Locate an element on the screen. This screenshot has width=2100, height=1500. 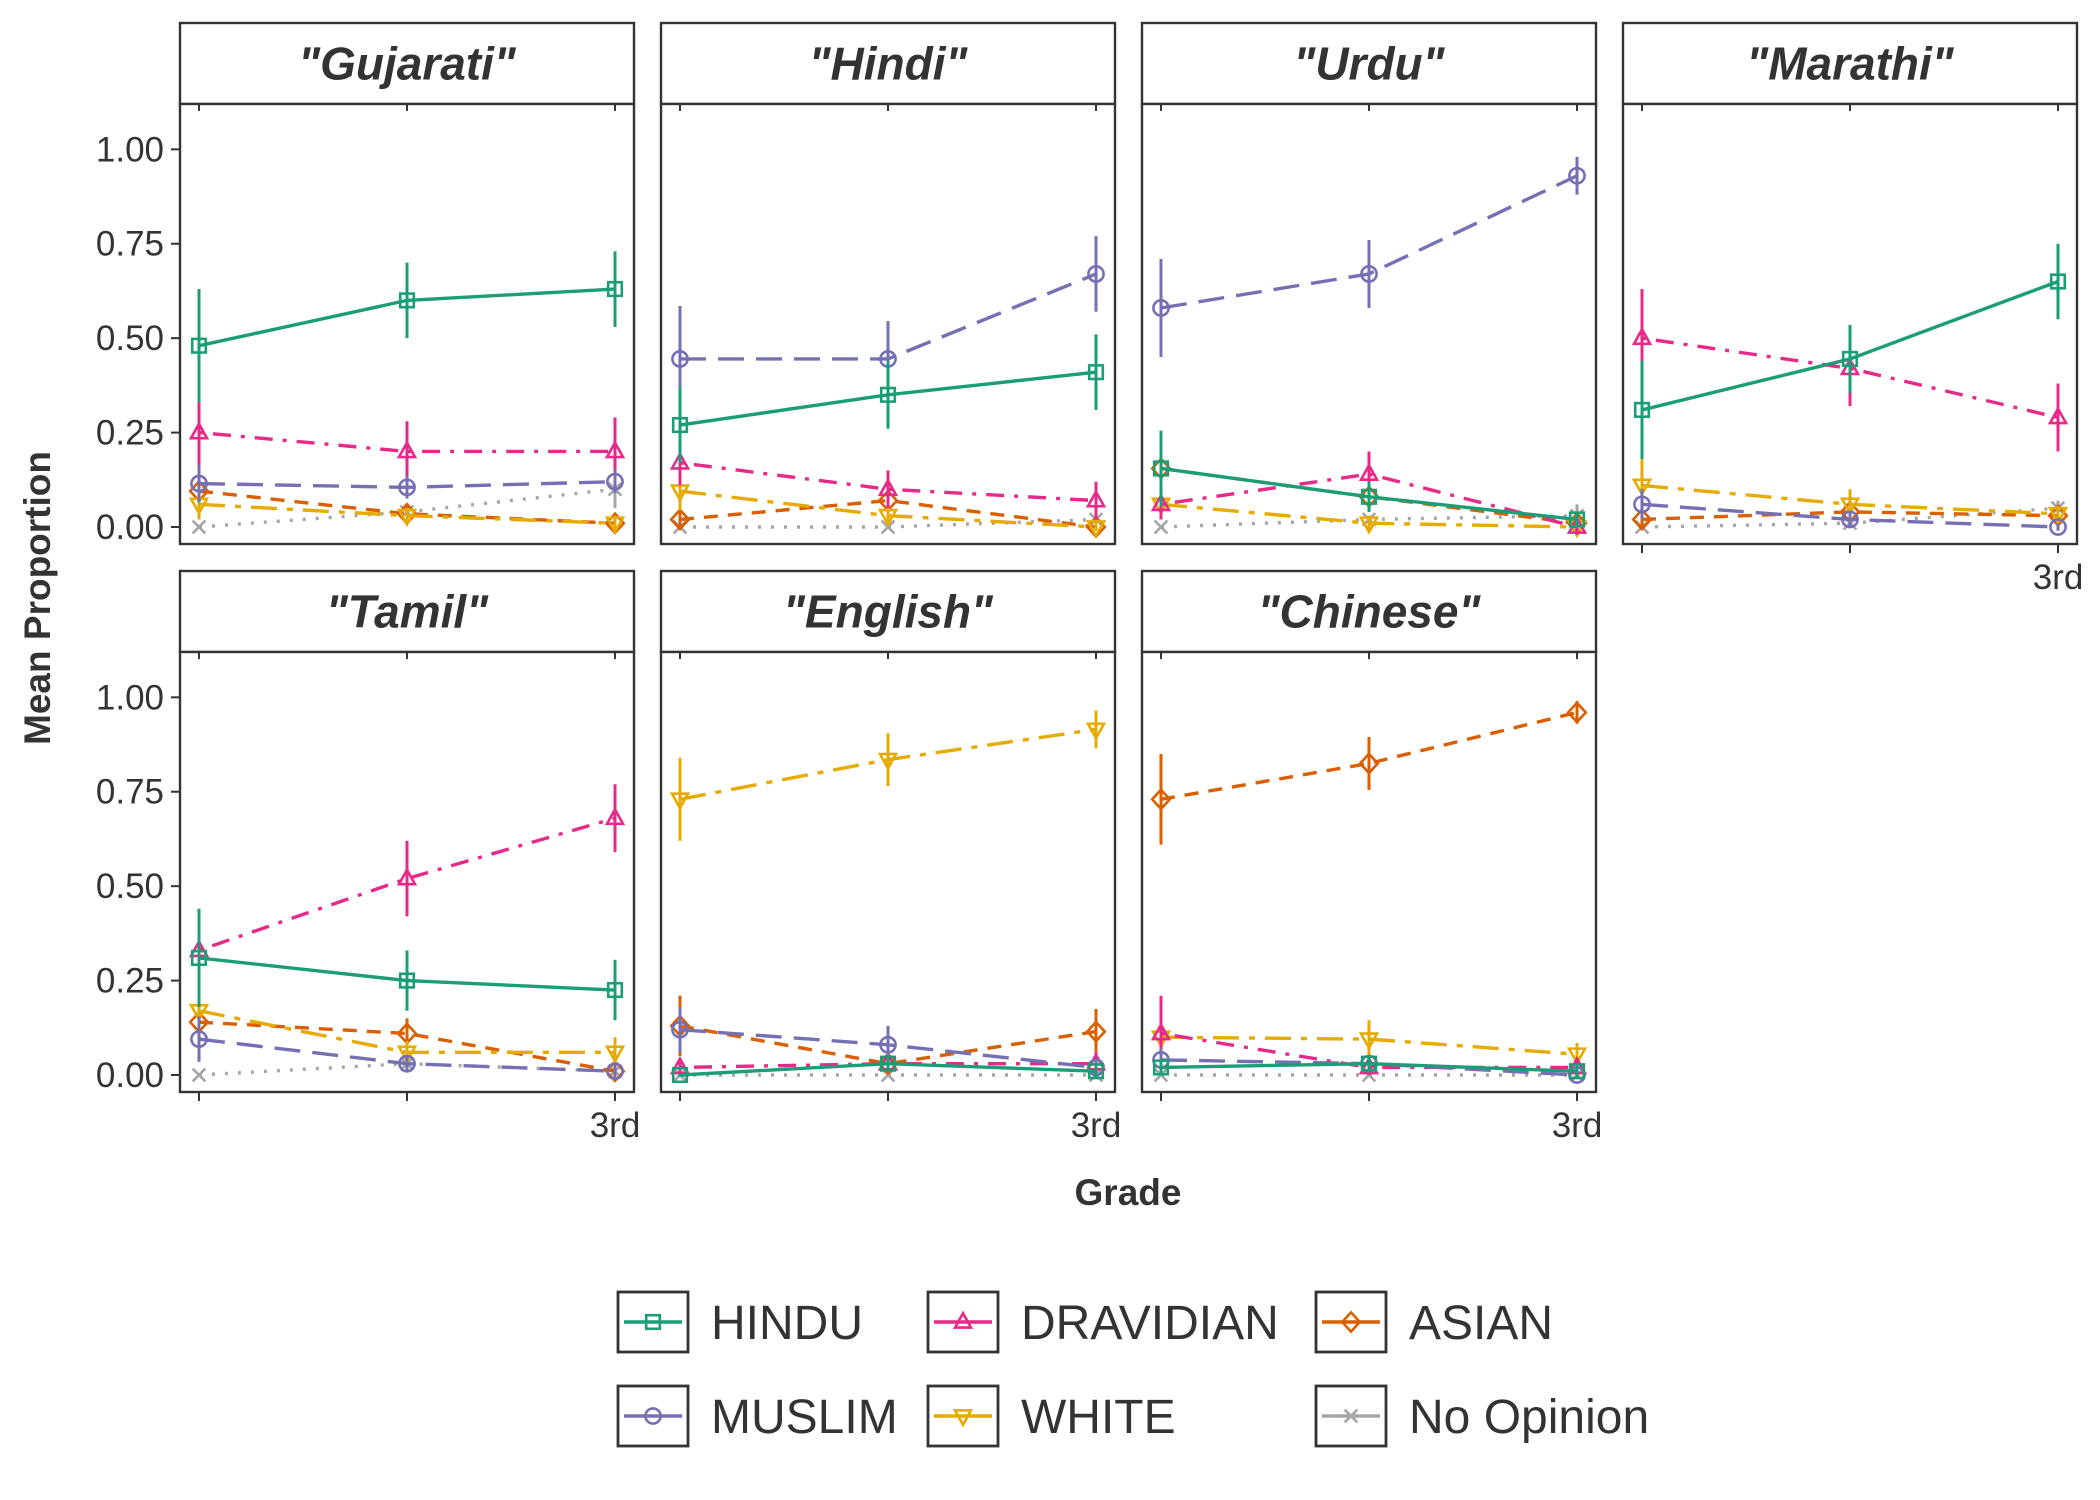
legend-label: WHITE is located at coordinates (1098, 1417).